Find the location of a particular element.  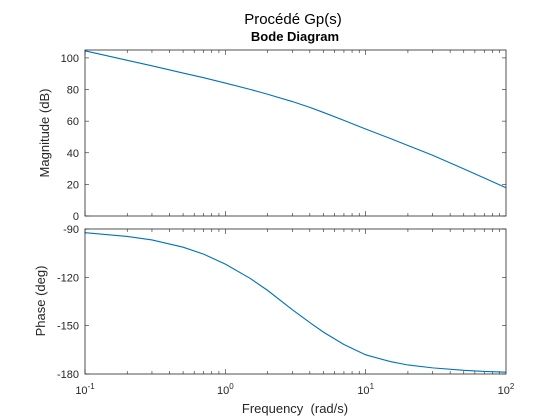

frequency-x-tick-label: 10⁰ is located at coordinates (225, 389).